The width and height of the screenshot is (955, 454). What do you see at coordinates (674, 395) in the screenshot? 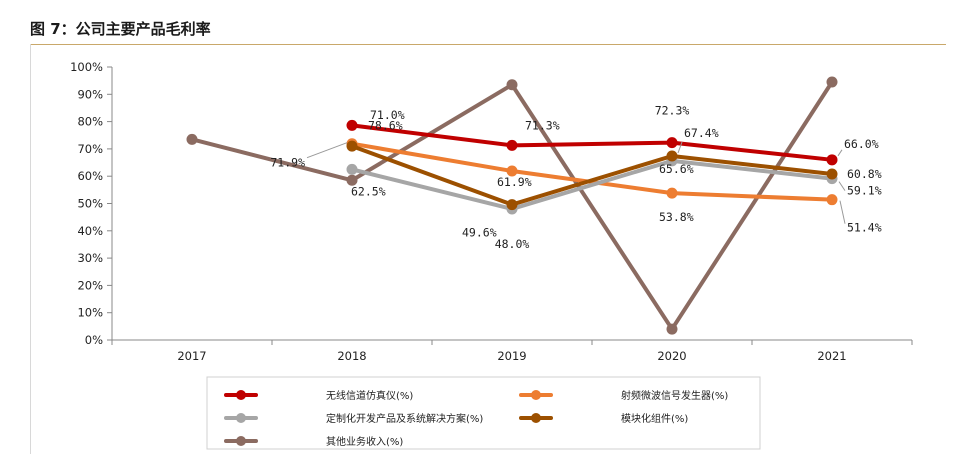
I see `legend-entry-label: 射频微波信号发生器(%)` at bounding box center [674, 395].